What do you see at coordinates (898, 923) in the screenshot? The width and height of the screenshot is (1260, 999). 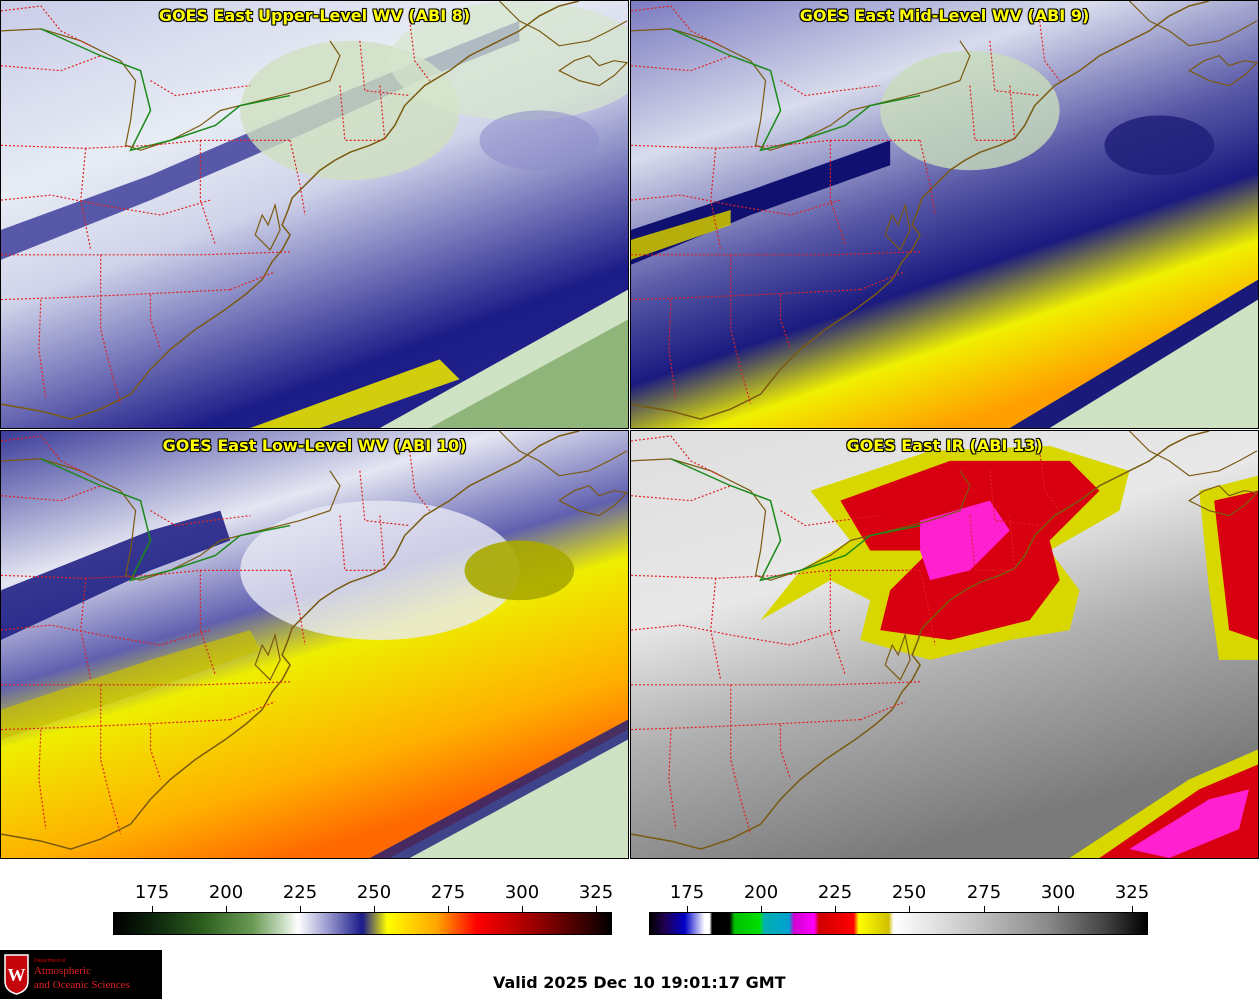 I see `ir-colorbar` at bounding box center [898, 923].